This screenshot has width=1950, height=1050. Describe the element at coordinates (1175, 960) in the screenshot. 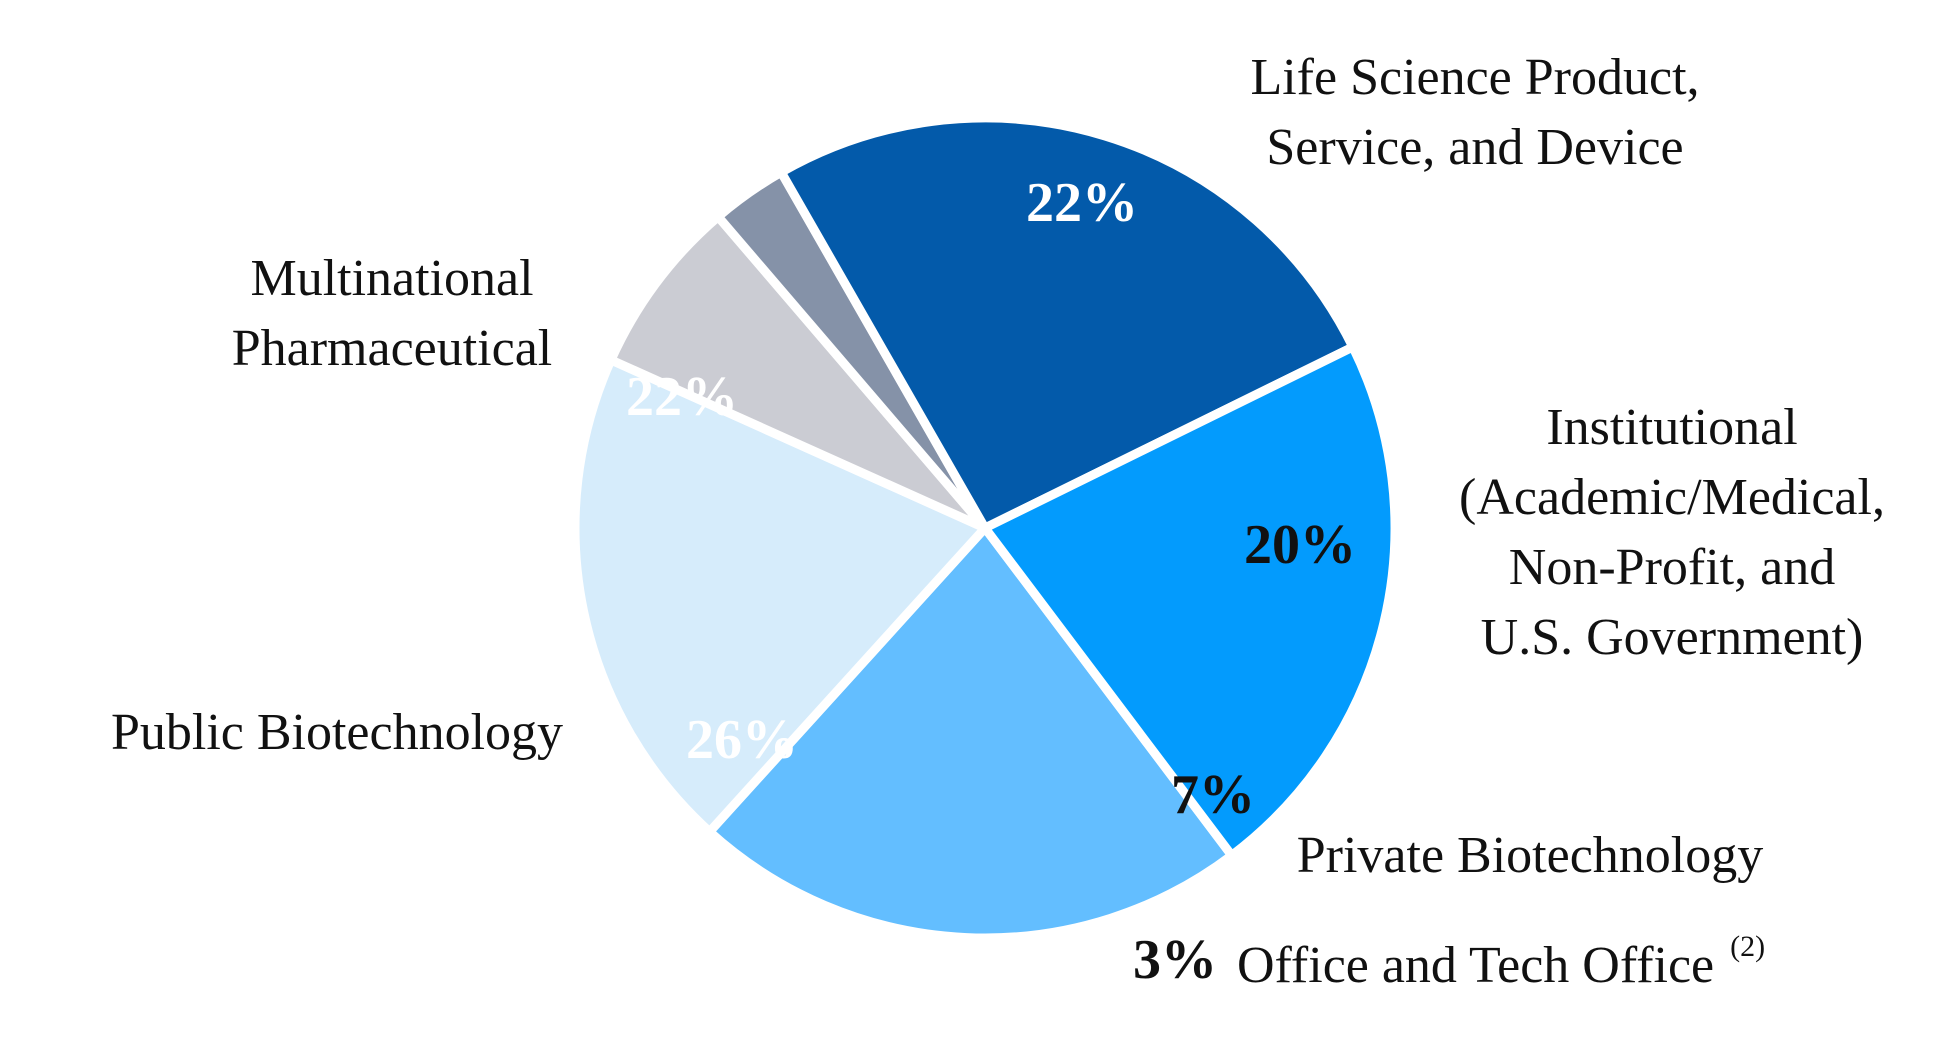

I see `pct-label-office: 3%` at that location.